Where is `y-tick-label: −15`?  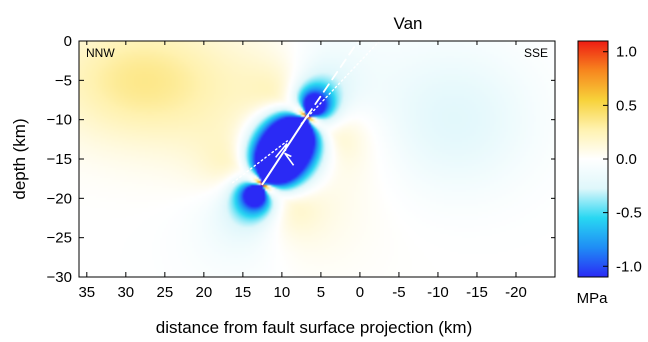 y-tick-label: −15 is located at coordinates (59, 159).